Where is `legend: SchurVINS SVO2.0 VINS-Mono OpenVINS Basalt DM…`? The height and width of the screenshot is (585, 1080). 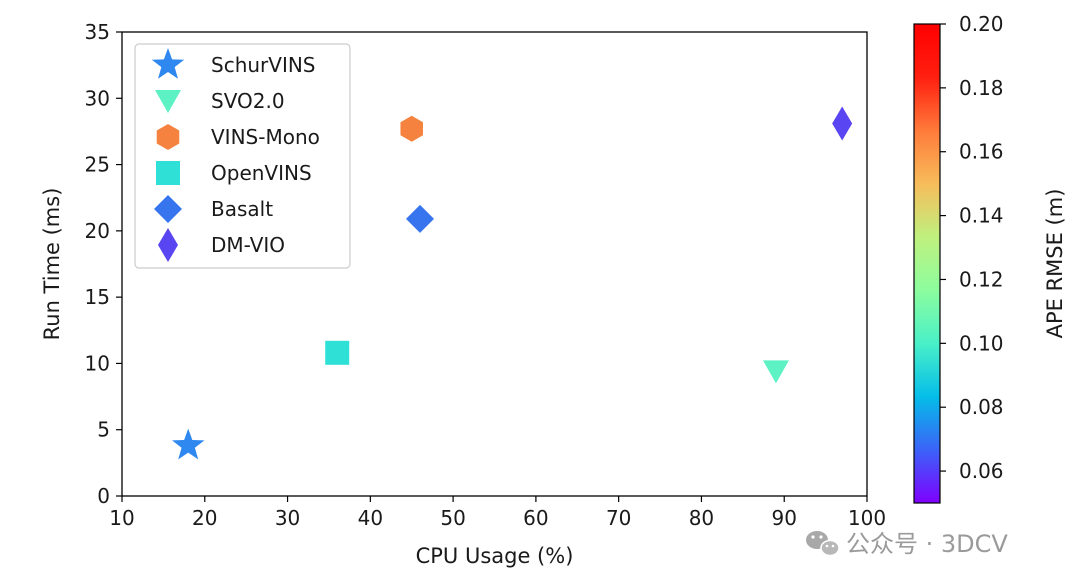
legend: SchurVINS SVO2.0 VINS-Mono OpenVINS Basalt DM… is located at coordinates (242, 156).